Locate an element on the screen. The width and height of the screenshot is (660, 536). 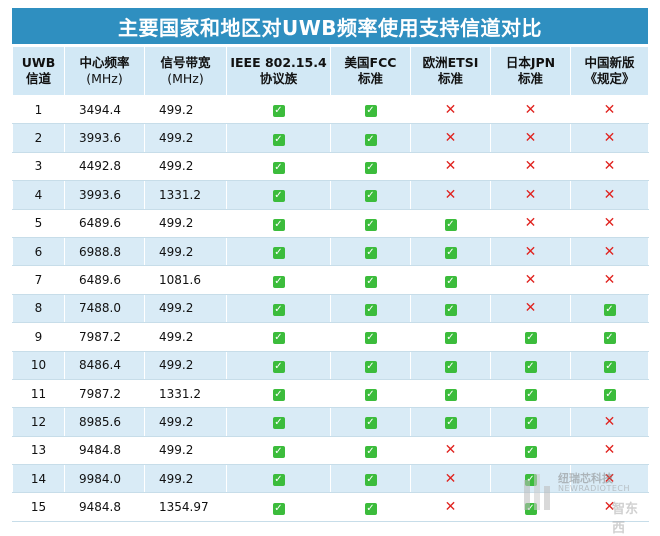
table-row: 8 7488.0 499.2 ✓ ✓ ✓ ✕ ✓ is located at coordinates (330, 308).